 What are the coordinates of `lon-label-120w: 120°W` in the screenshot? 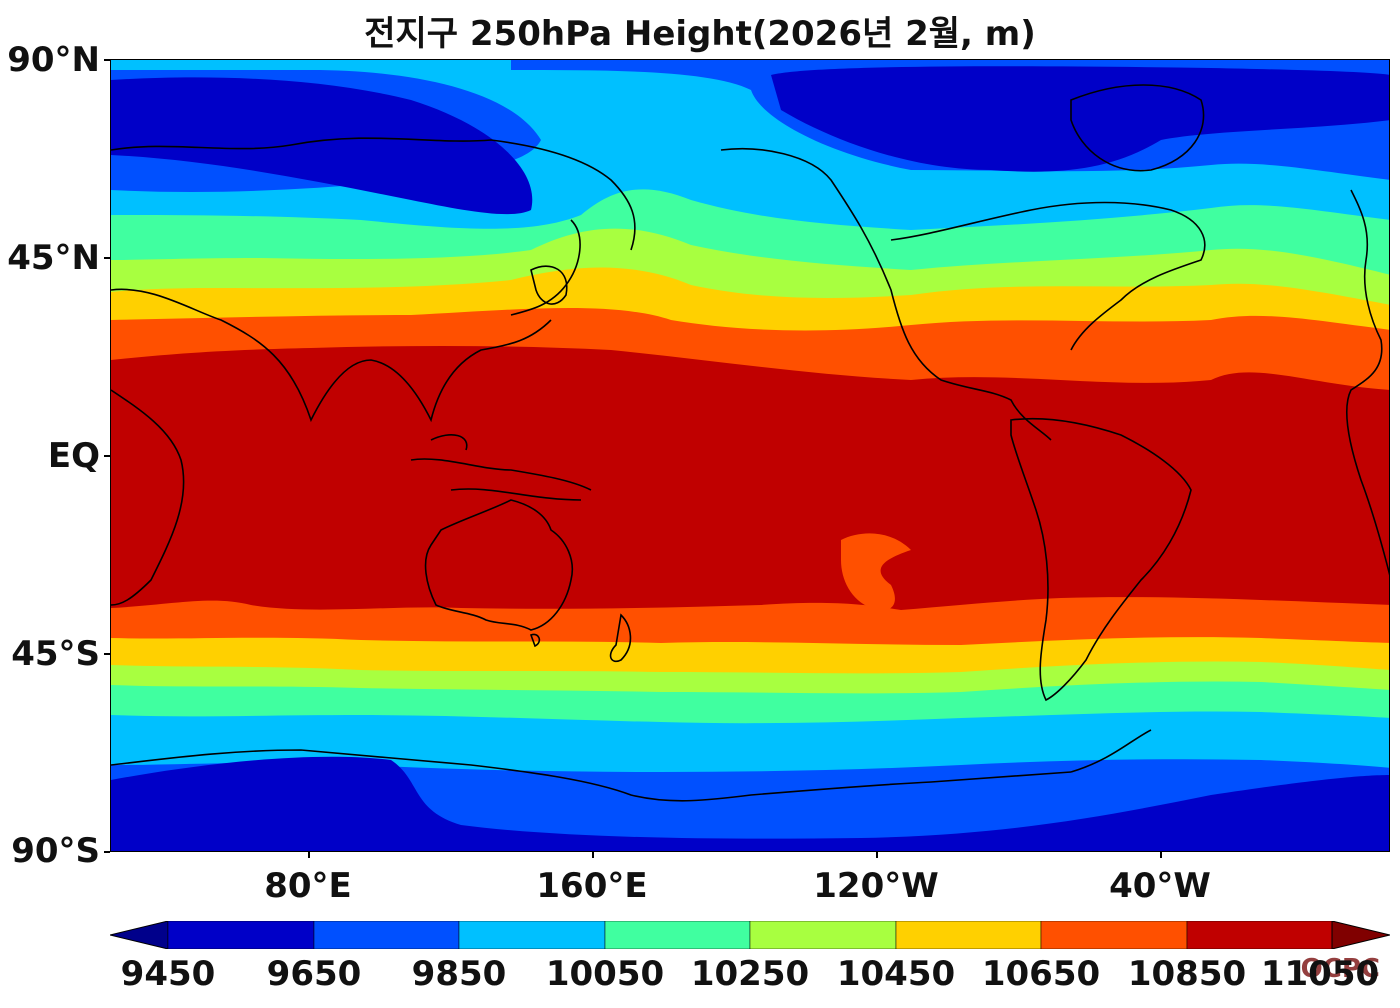 It's located at (876, 886).